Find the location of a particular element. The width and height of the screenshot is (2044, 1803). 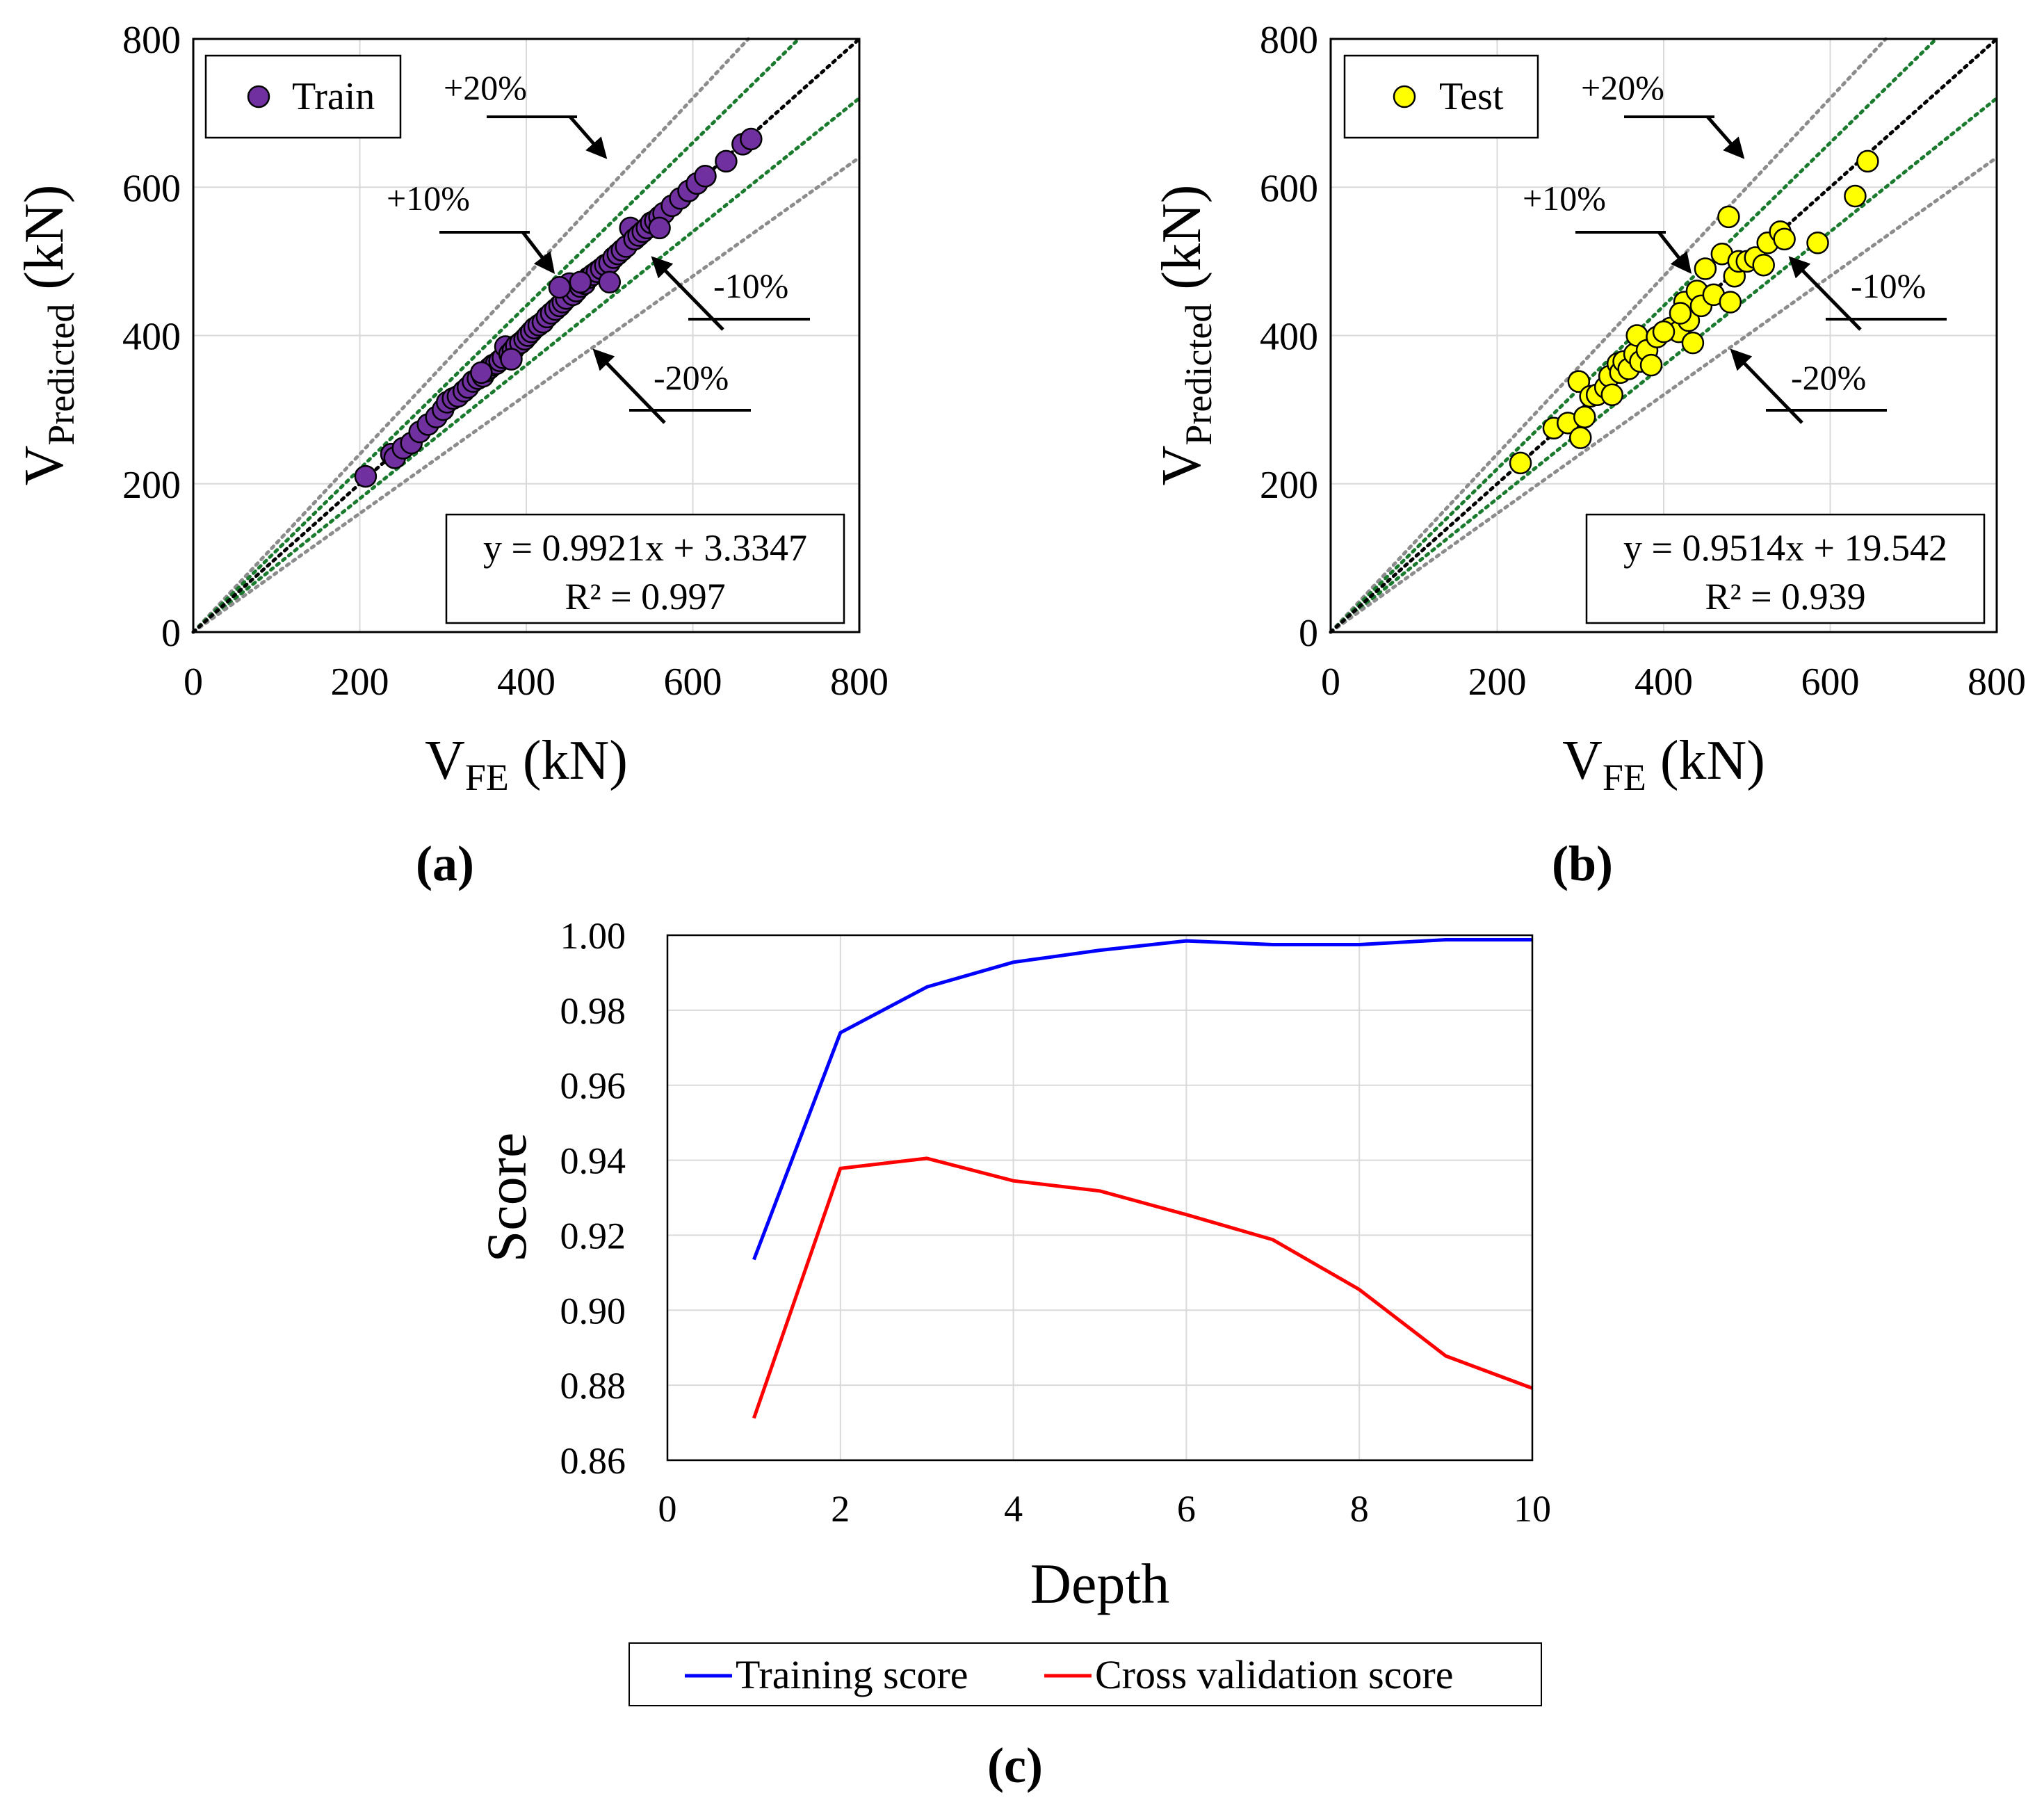

y-tick-label: 0.96 is located at coordinates (593, 1086).